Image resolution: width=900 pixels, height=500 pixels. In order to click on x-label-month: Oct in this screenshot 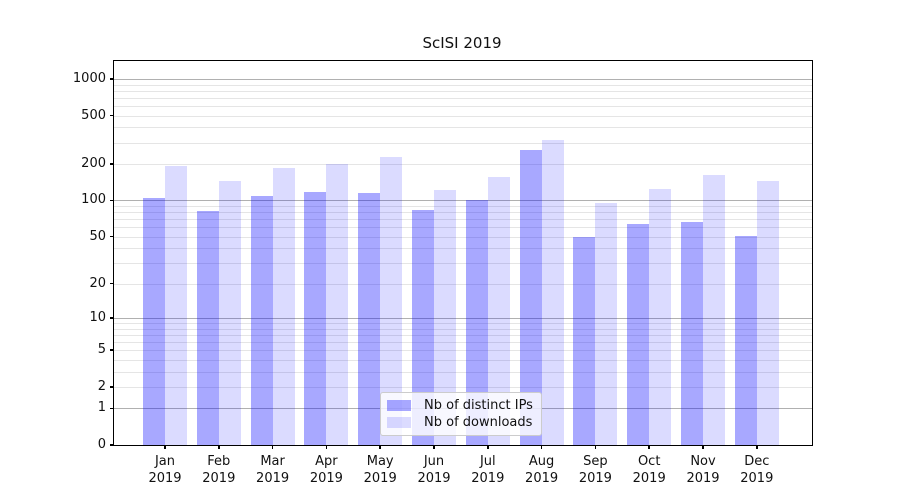, I will do `click(649, 461)`.